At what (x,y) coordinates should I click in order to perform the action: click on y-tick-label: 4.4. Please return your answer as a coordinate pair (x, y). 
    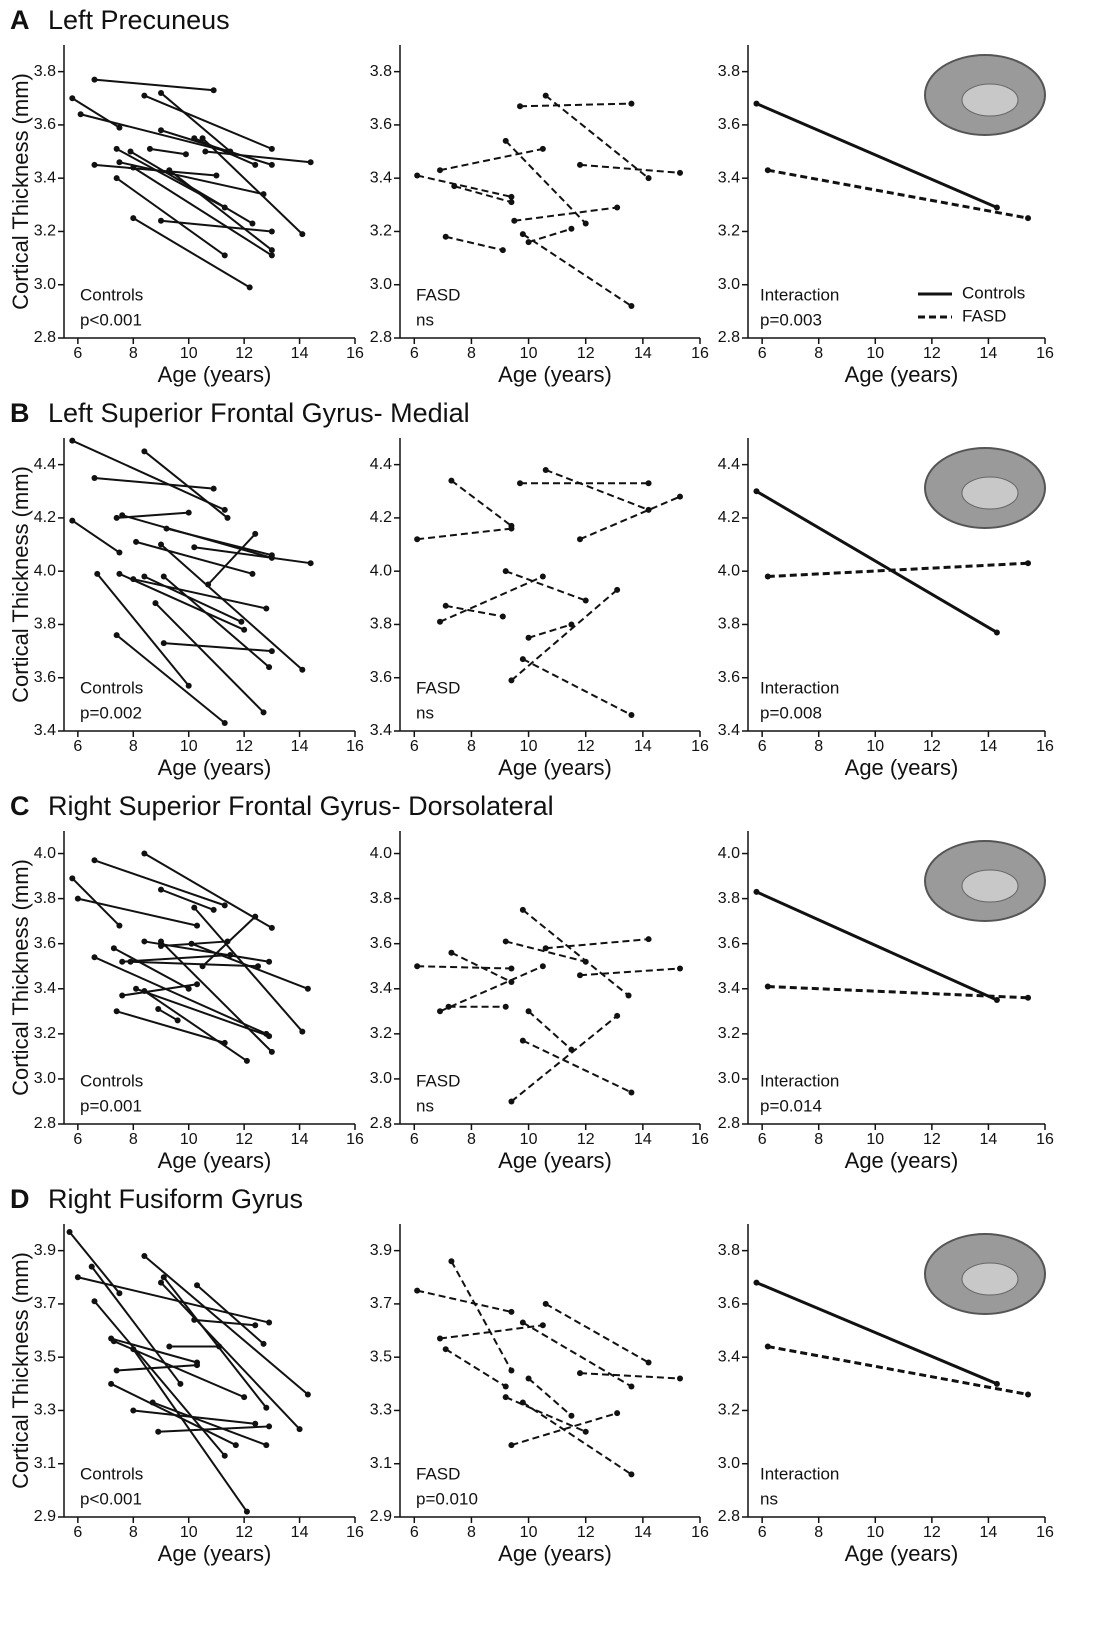
    Looking at the image, I should click on (729, 464).